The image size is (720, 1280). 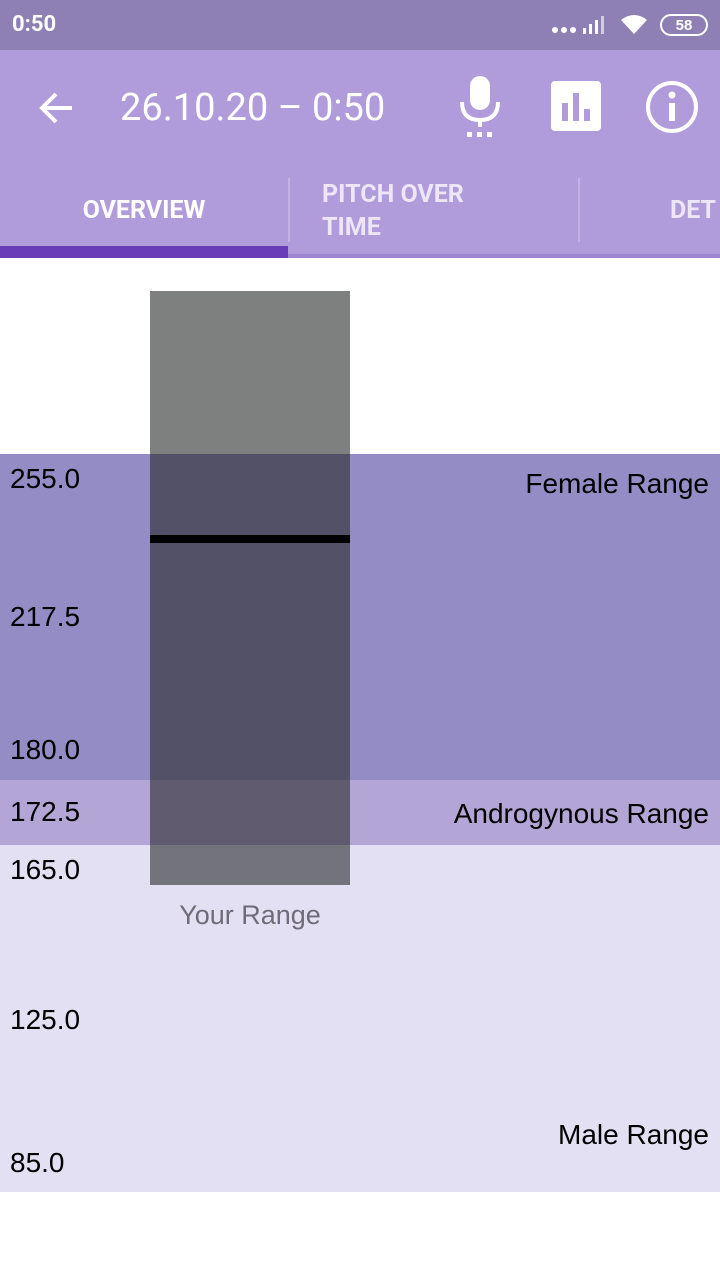 What do you see at coordinates (58, 108) in the screenshot?
I see `back-button` at bounding box center [58, 108].